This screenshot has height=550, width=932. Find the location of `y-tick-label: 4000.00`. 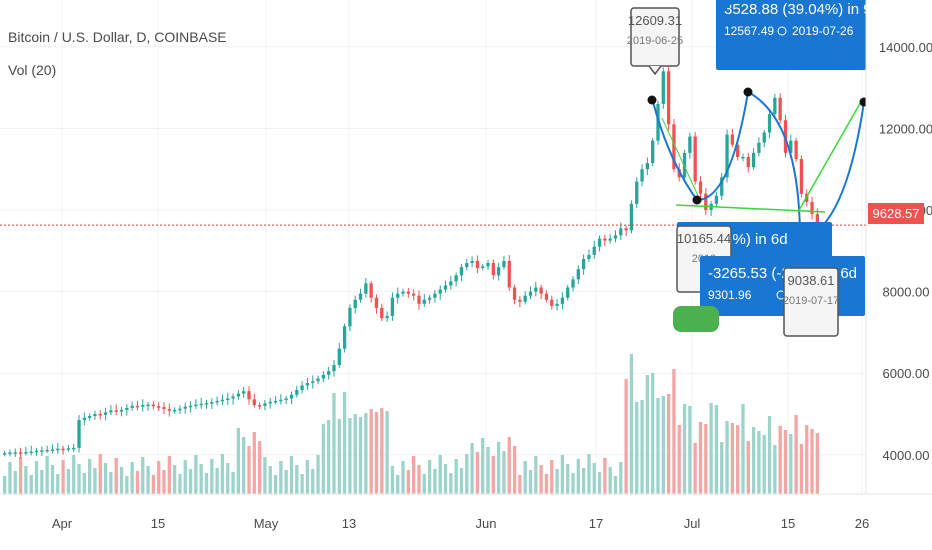

y-tick-label: 4000.00 is located at coordinates (906, 455).